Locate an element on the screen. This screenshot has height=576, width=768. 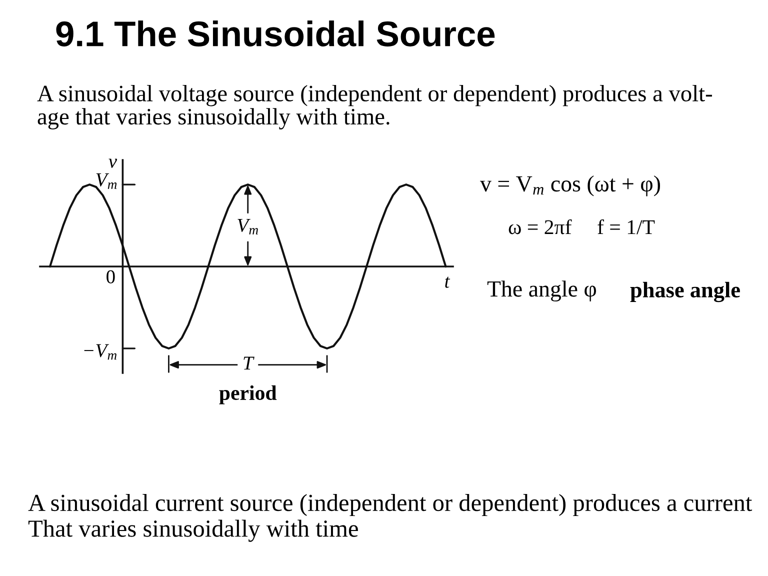
text: phase angle is located at coordinates (685, 292).